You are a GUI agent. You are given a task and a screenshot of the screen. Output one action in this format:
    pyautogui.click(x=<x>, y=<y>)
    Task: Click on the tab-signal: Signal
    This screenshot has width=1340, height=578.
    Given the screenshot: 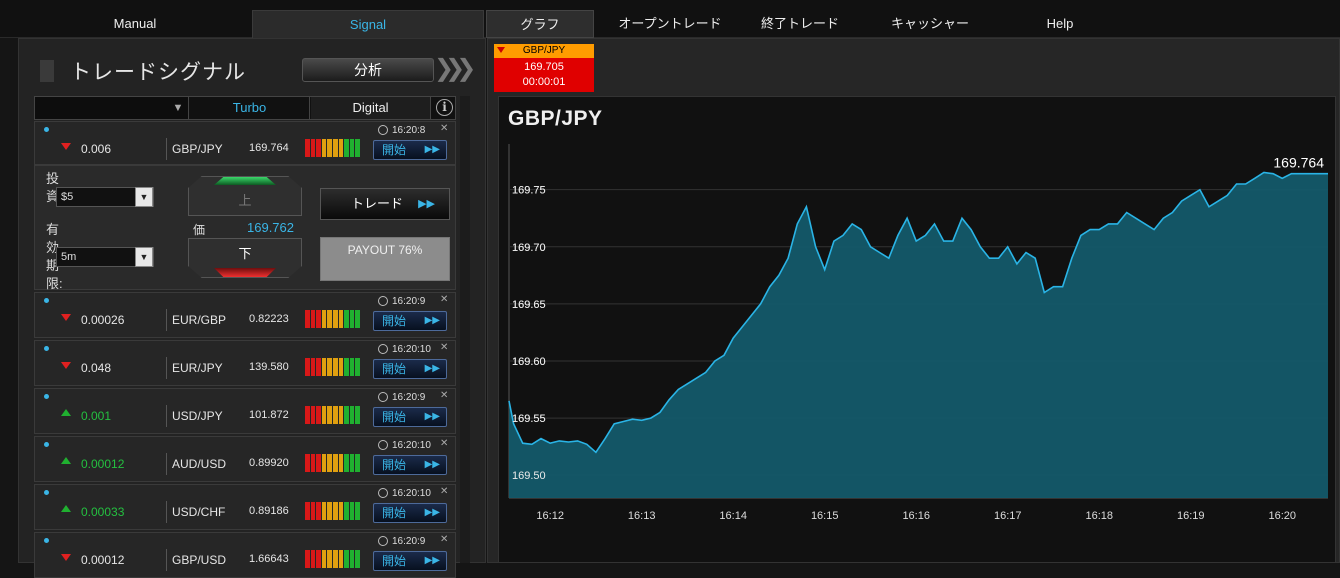 What is the action you would take?
    pyautogui.click(x=368, y=24)
    